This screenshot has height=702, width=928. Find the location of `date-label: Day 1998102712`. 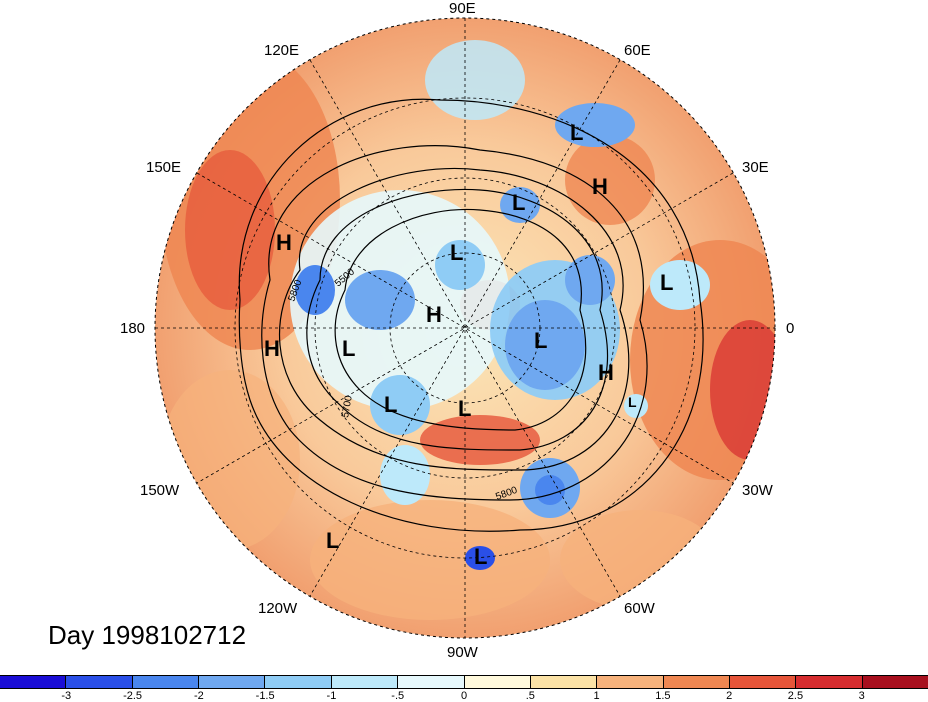

date-label: Day 1998102712 is located at coordinates (147, 635).